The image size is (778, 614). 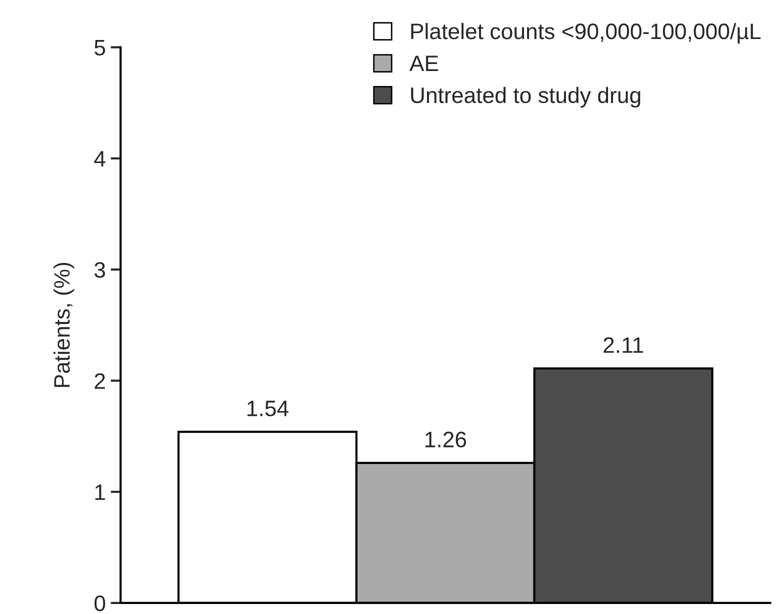 What do you see at coordinates (100, 492) in the screenshot?
I see `y-tick-label: 1` at bounding box center [100, 492].